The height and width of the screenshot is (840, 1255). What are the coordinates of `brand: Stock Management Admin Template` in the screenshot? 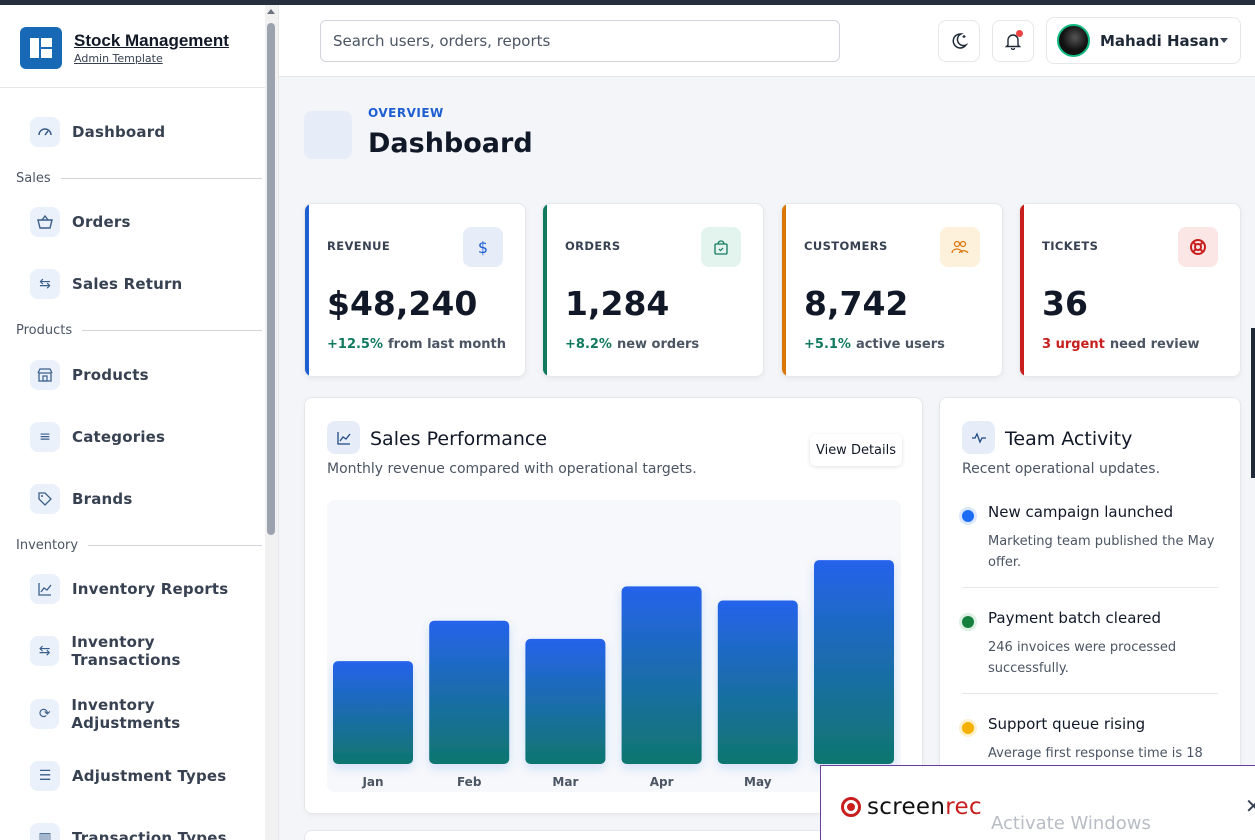 It's located at (124, 48).